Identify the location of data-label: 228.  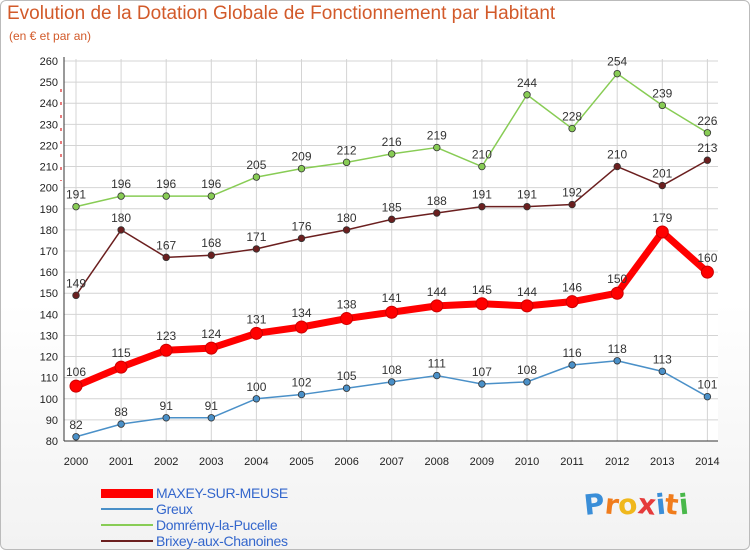
(572, 117).